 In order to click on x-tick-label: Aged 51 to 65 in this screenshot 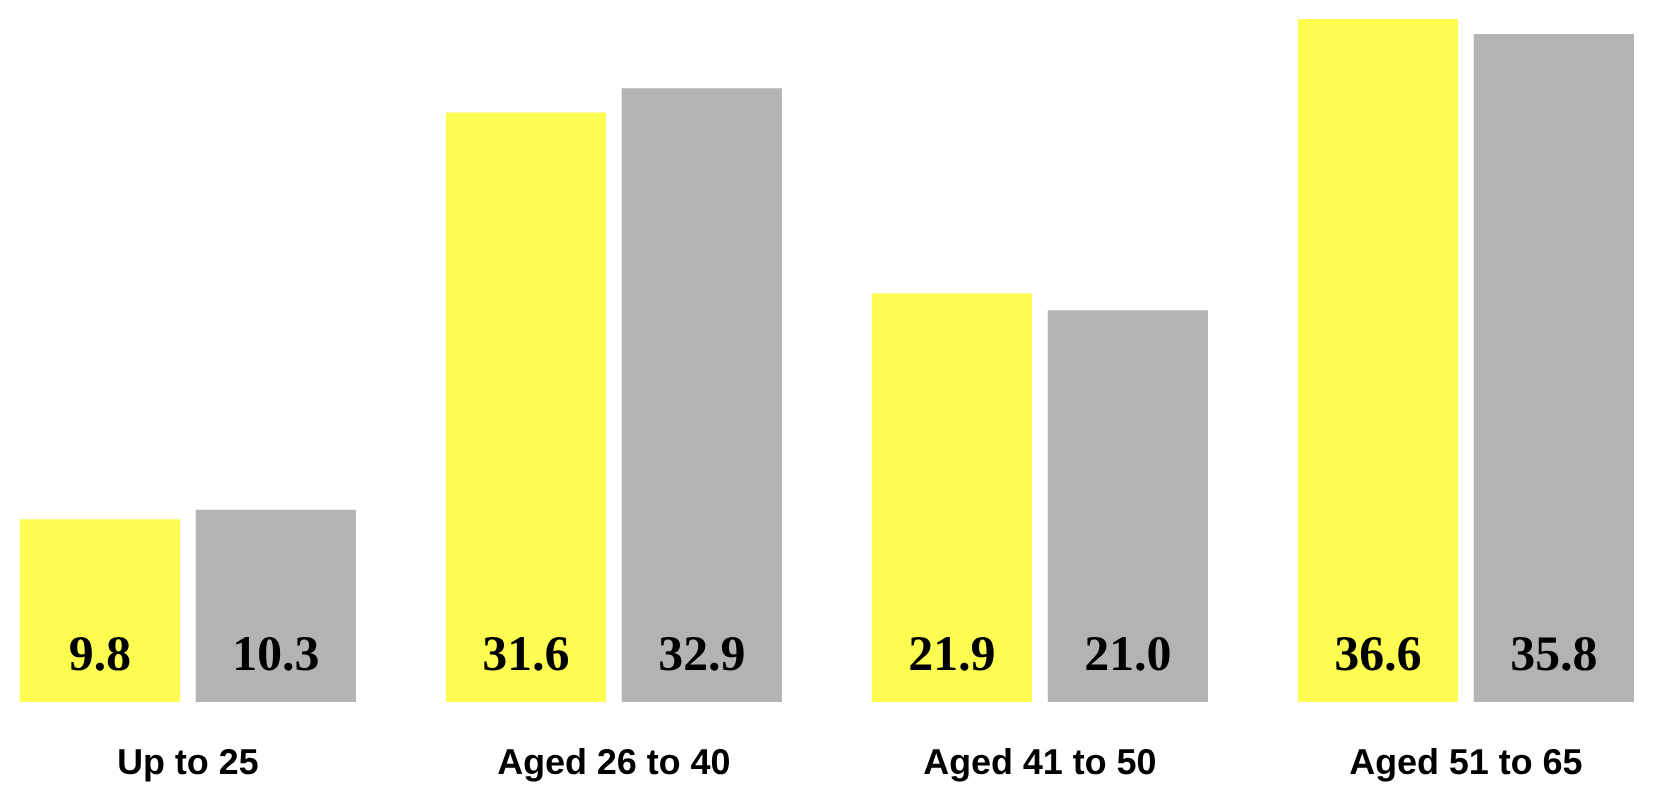, I will do `click(1466, 765)`.